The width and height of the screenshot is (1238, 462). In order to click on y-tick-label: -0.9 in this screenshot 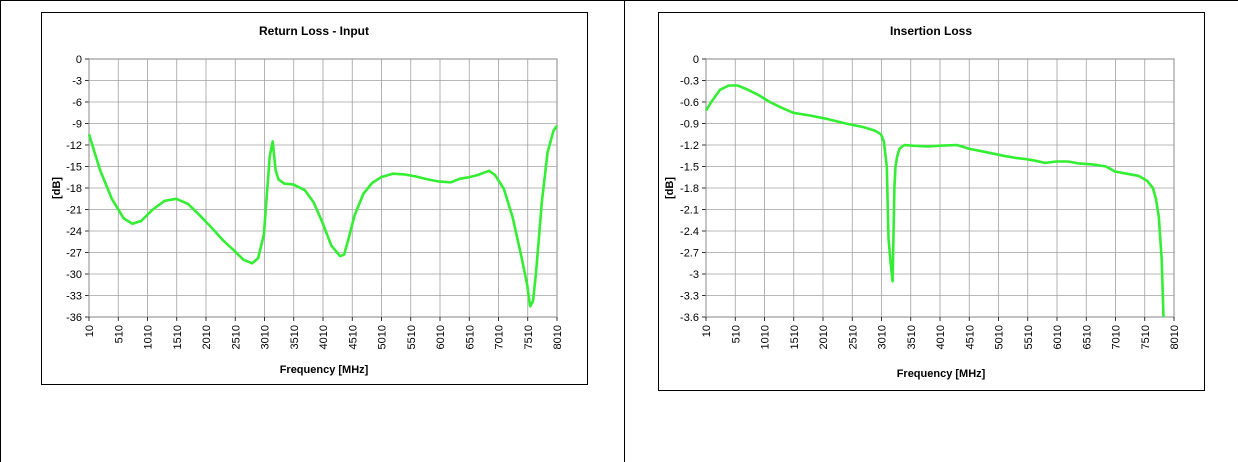, I will do `click(689, 125)`.